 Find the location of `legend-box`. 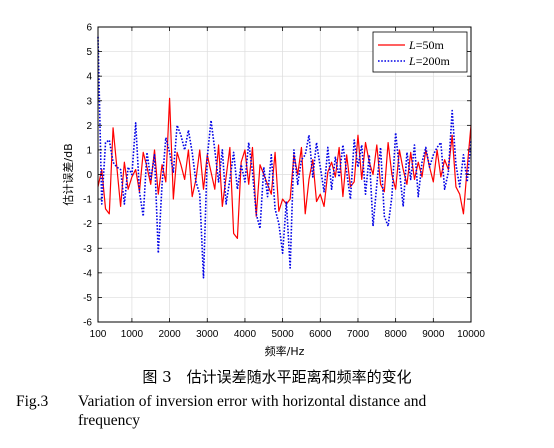

legend-box is located at coordinates (420, 52).